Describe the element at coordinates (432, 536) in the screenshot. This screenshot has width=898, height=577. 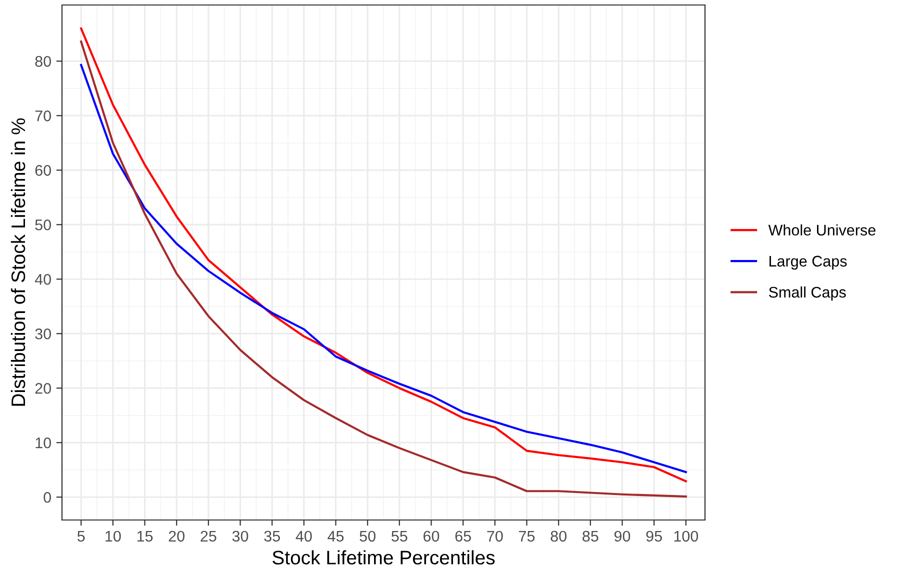
I see `x-tick-label: 60` at that location.